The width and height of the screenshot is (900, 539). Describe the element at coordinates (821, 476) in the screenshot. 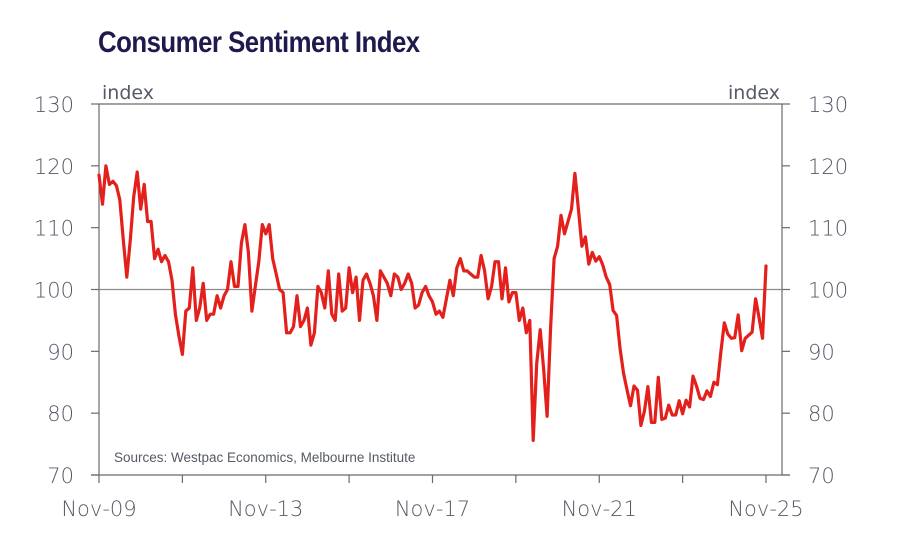

I see `y-tick-label-right: 70` at that location.